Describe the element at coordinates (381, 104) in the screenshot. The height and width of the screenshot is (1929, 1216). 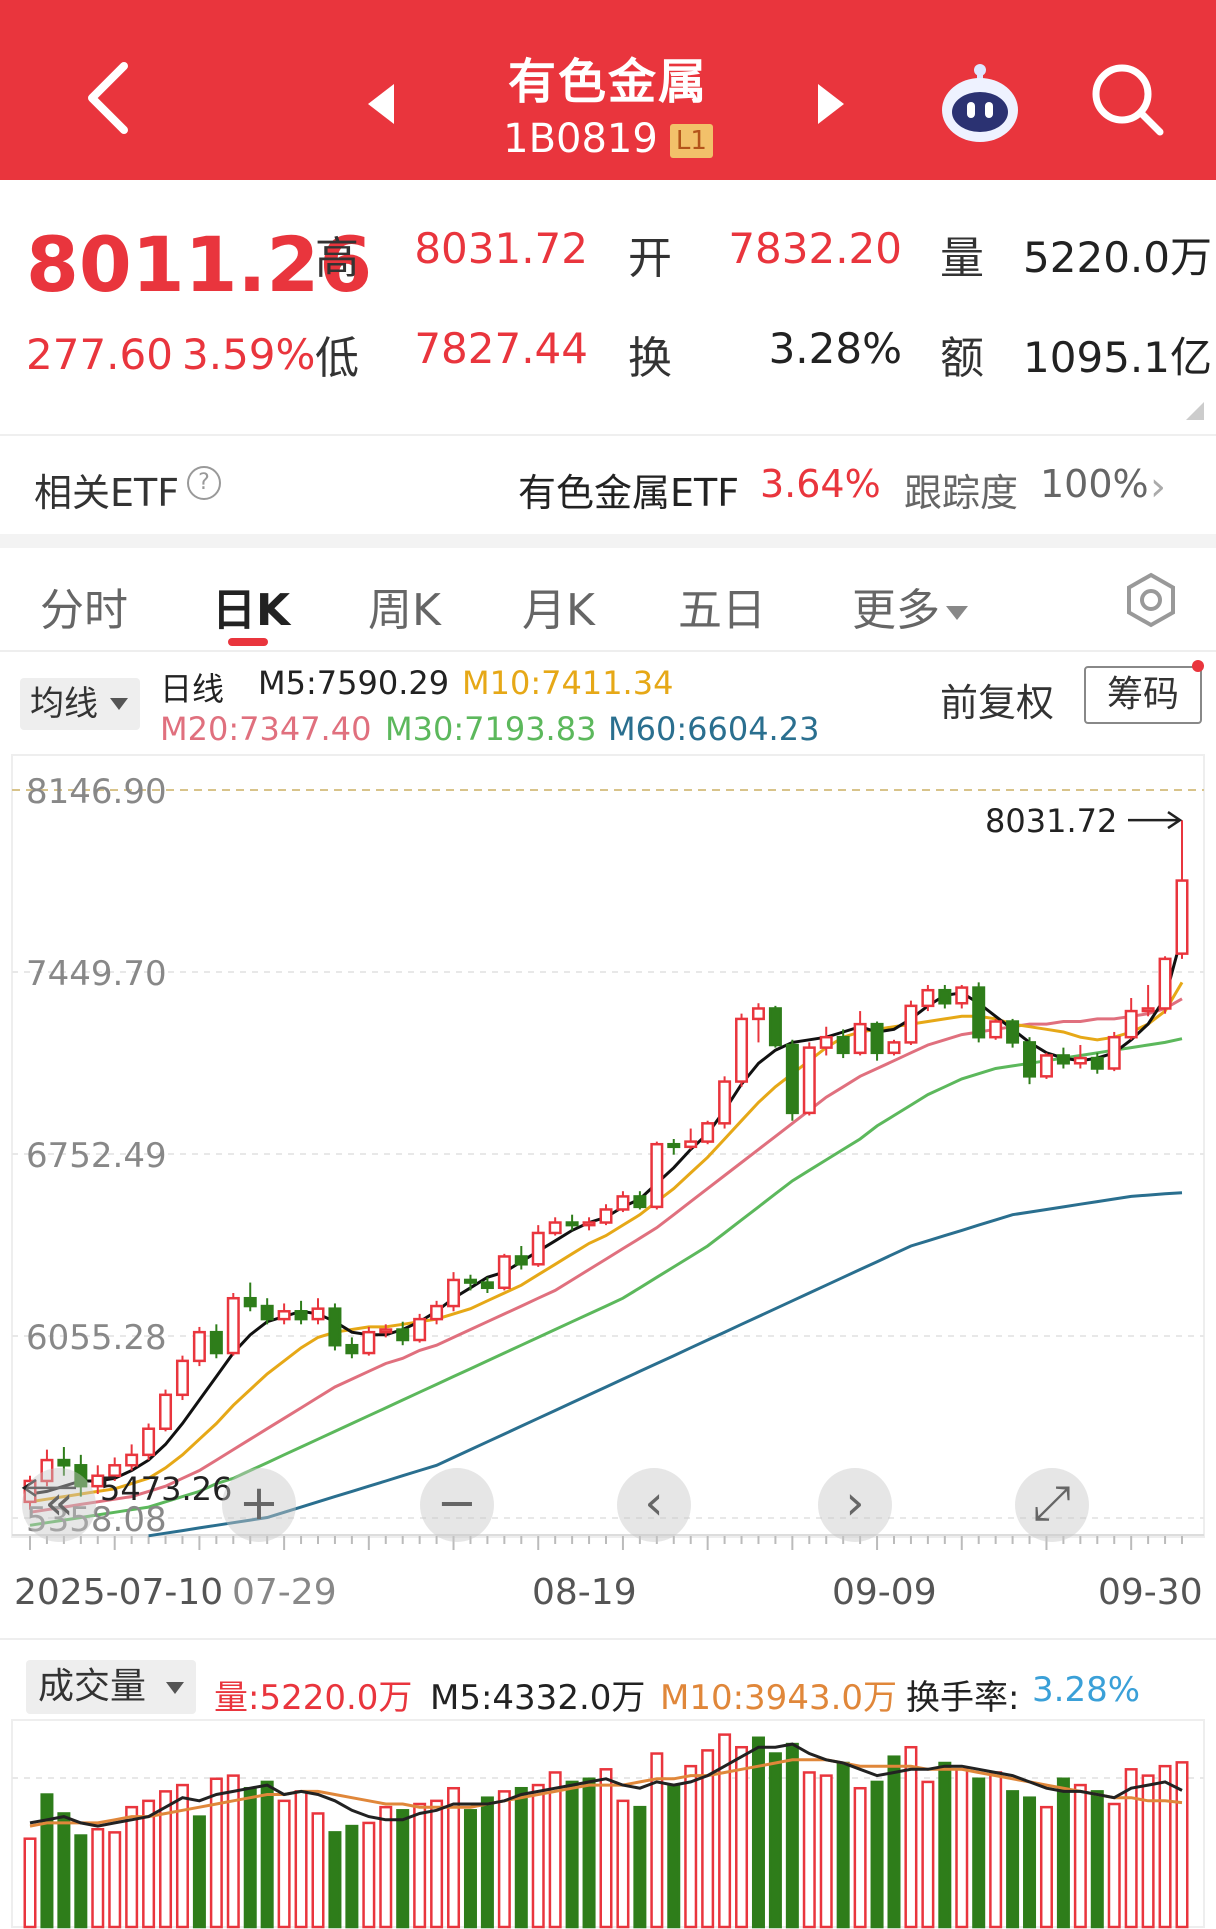
I see `previous-stock-icon` at that location.